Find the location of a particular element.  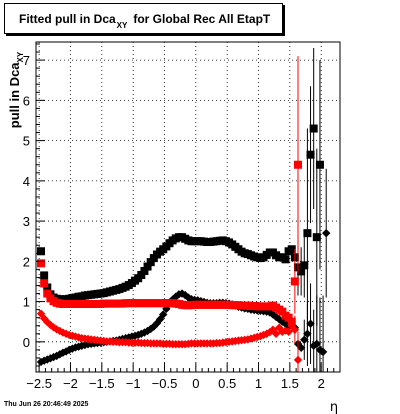

x-tick-label: 0 is located at coordinates (195, 383).